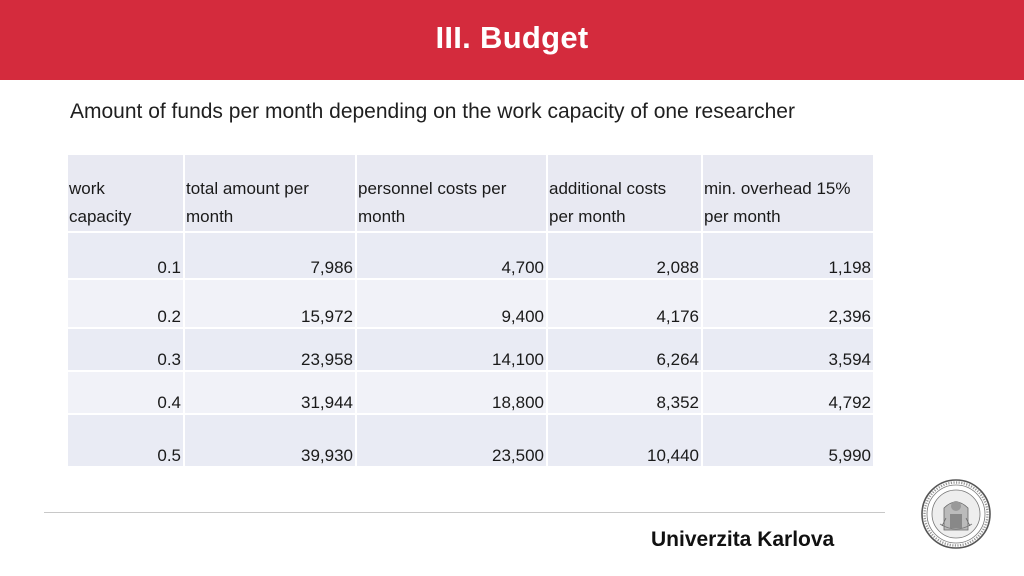 The width and height of the screenshot is (1024, 576). I want to click on cell-personnel-costs: 4,700, so click(452, 255).